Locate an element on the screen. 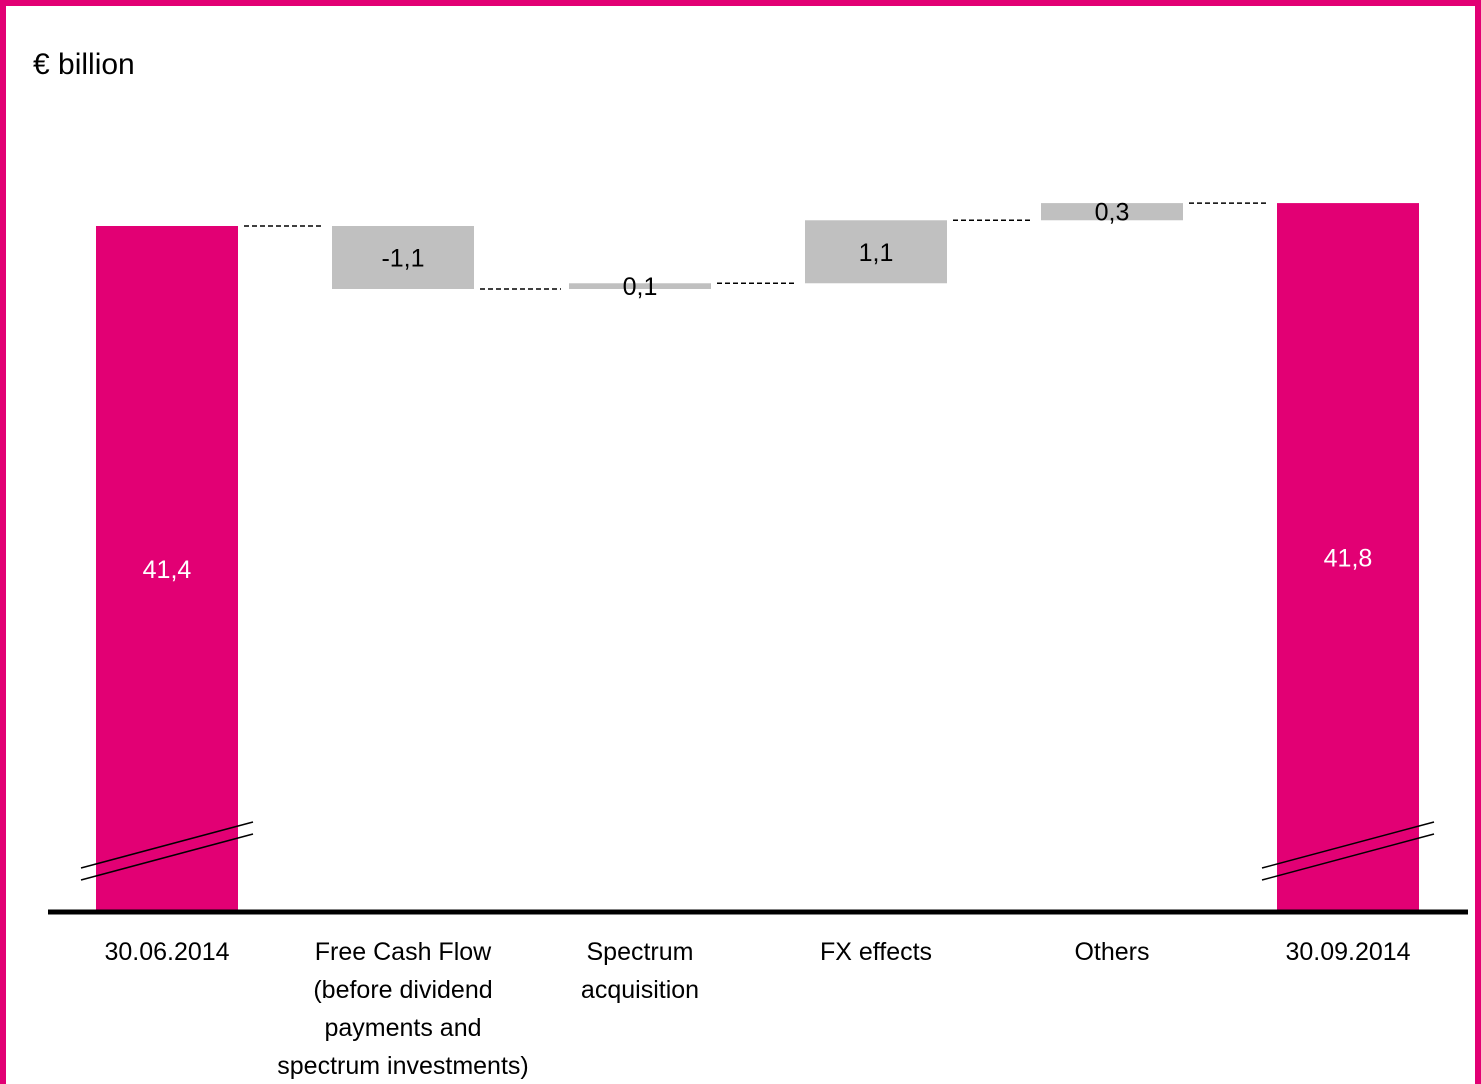  category-label: acquisition is located at coordinates (640, 990).